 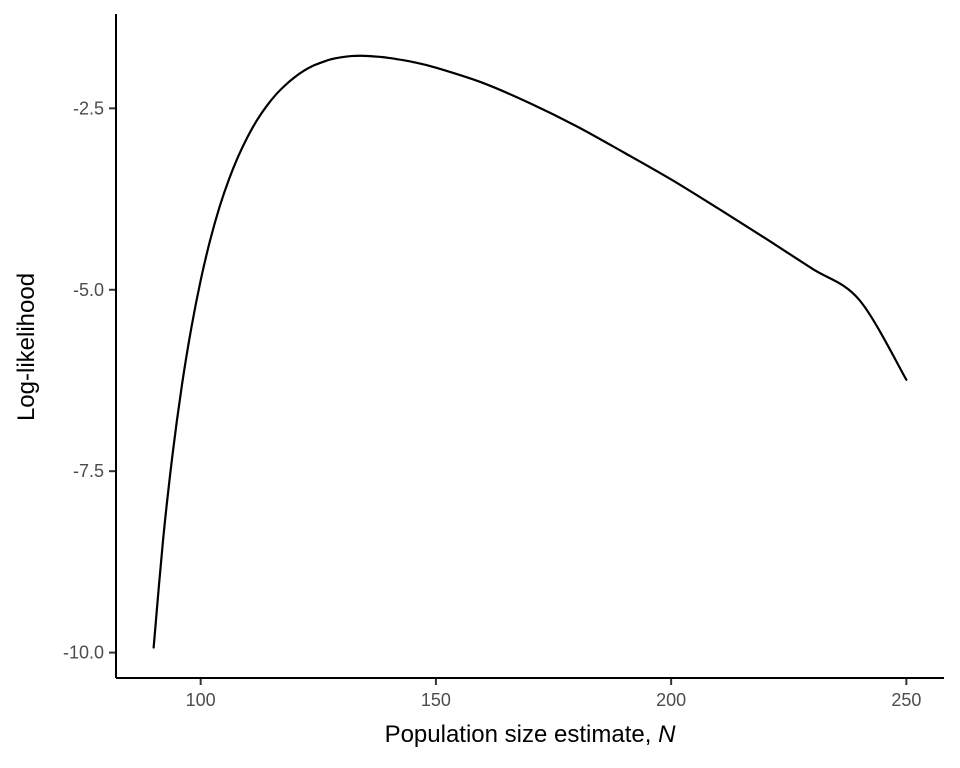 I want to click on x-axis-title-variable: N, so click(x=667, y=734).